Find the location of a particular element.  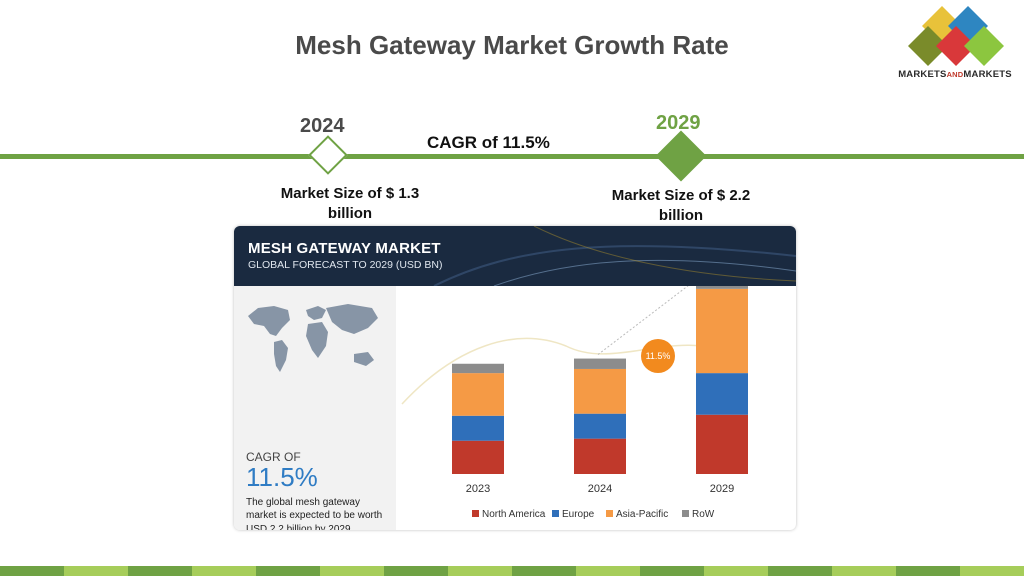

bar-2029-row is located at coordinates (722, 287).